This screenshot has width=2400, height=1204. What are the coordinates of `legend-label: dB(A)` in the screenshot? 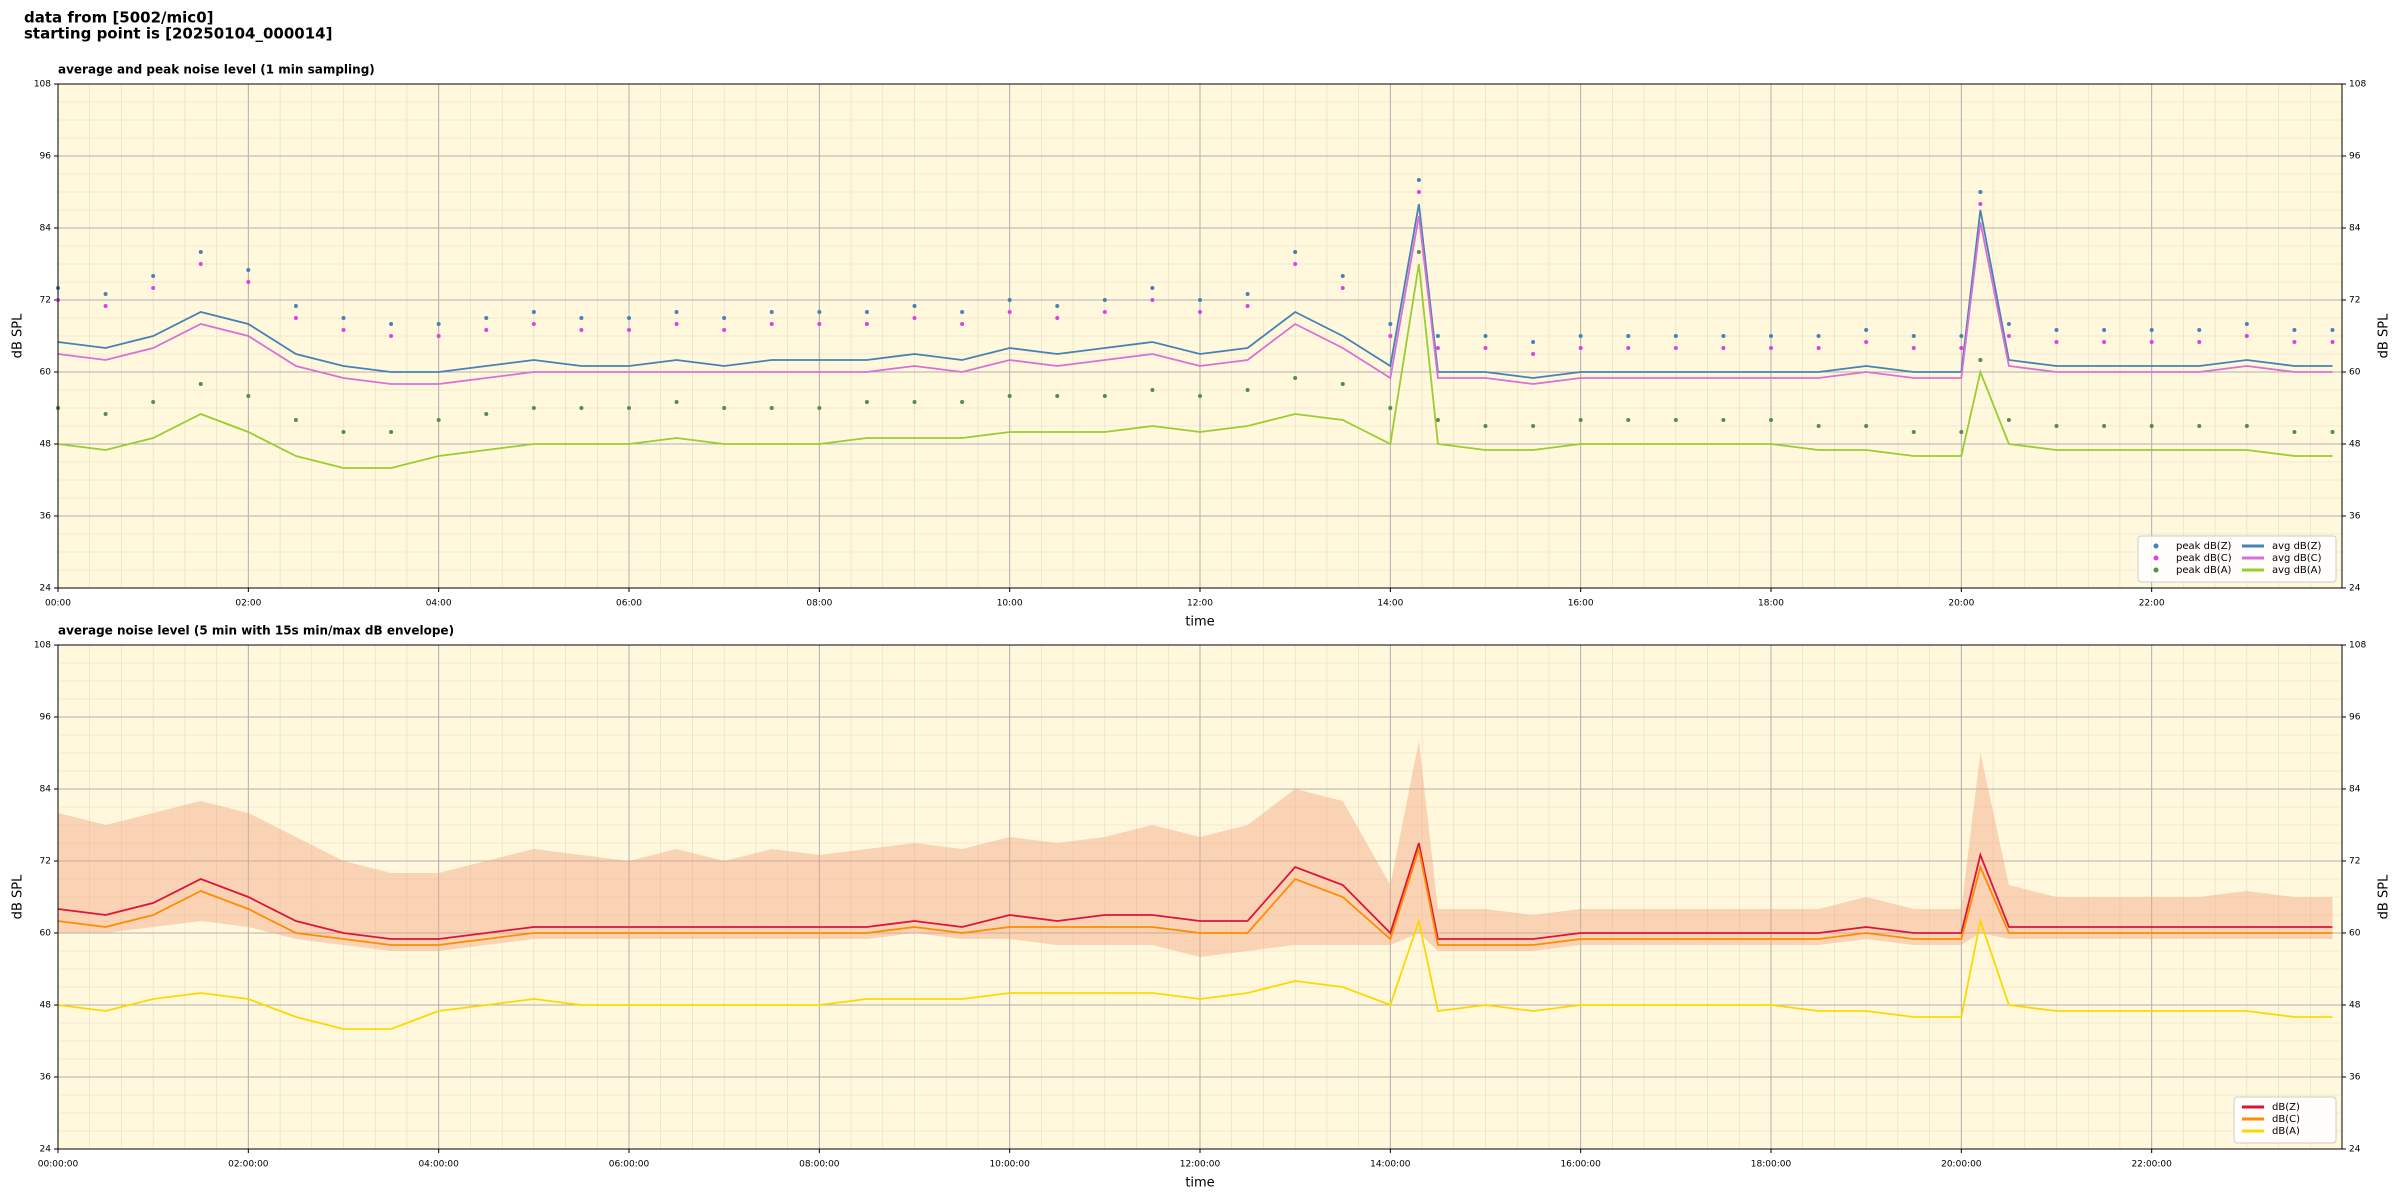 It's located at (2286, 1131).